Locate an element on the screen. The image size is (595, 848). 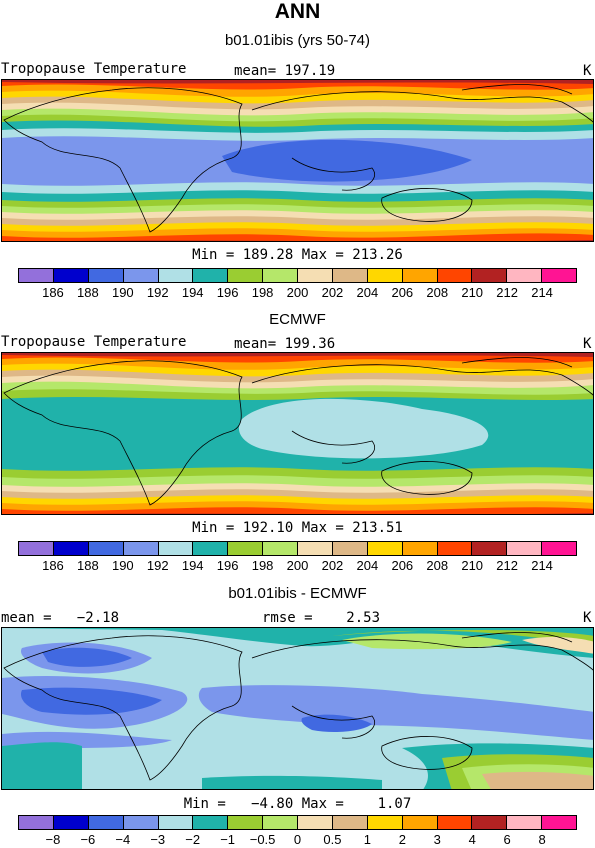
panel1-variable-label: Tropopause Temperature is located at coordinates (94, 69).